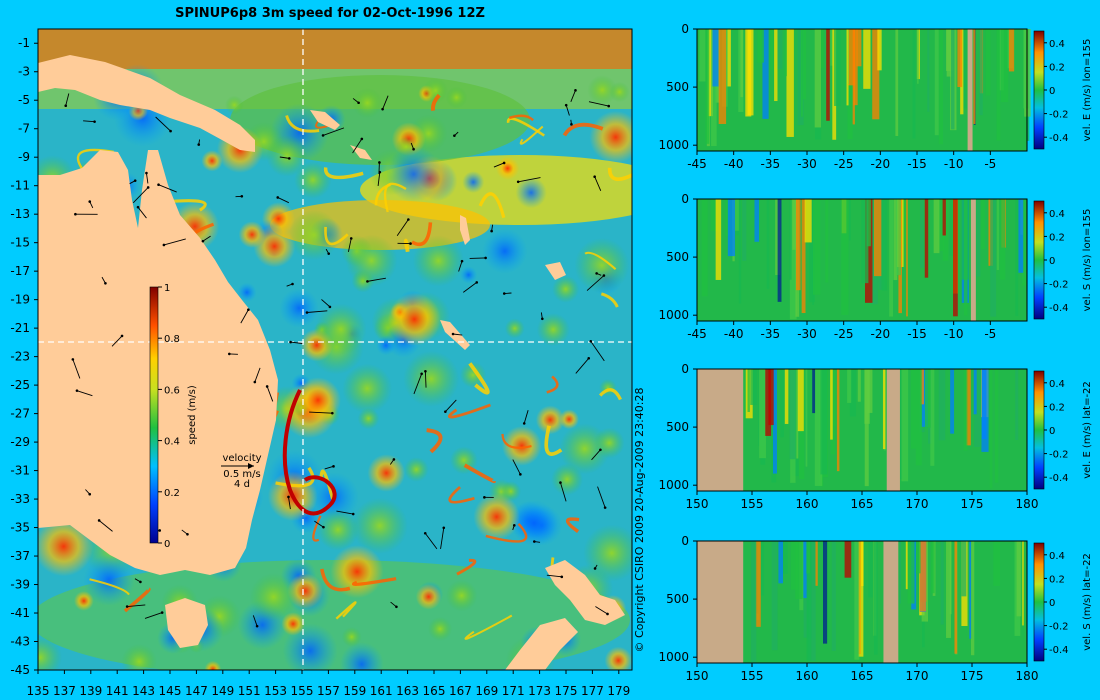 The image size is (1100, 700). Describe the element at coordinates (249, 691) in the screenshot. I see `map-x-tick-label: 151` at that location.